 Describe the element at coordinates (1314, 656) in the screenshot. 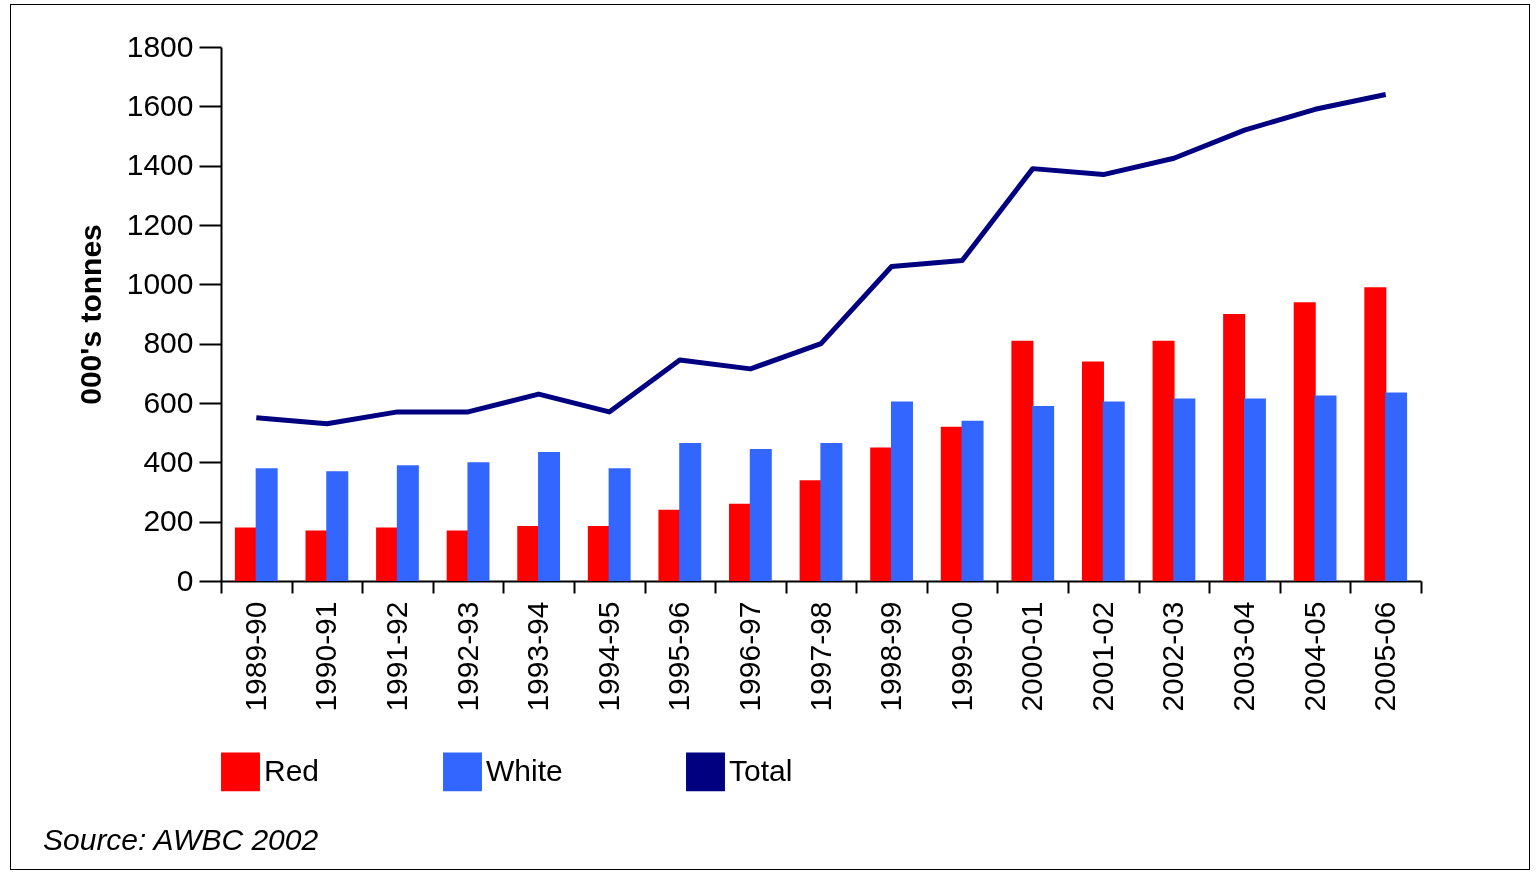

I see `x-tick-label: 2004-05` at that location.